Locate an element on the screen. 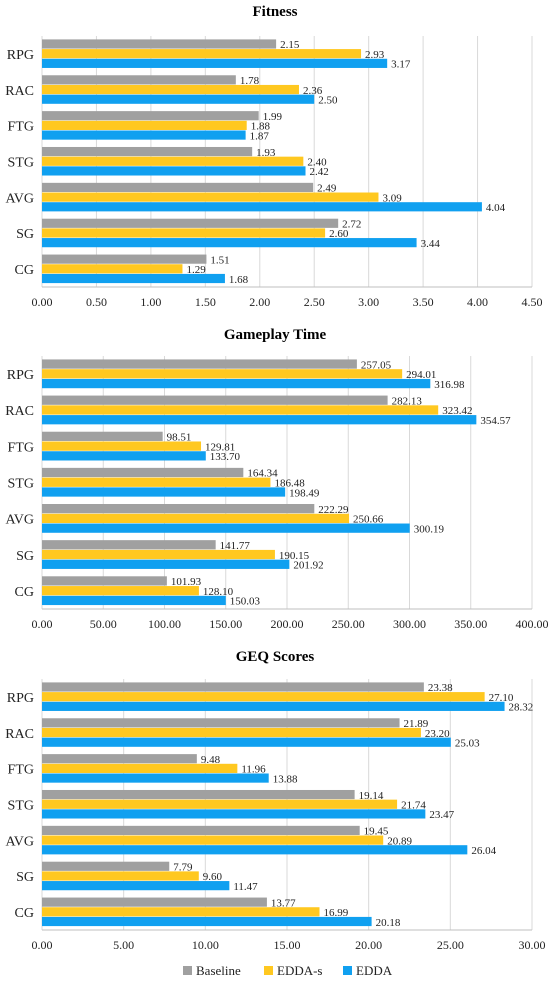 The image size is (550, 984). data-label: 186.48 is located at coordinates (289, 484).